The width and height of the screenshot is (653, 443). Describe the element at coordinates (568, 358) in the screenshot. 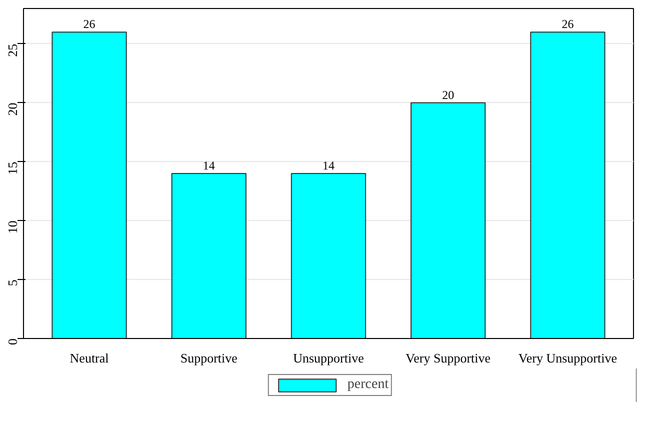

I see `x-tick-label: Very Unsupportive` at that location.